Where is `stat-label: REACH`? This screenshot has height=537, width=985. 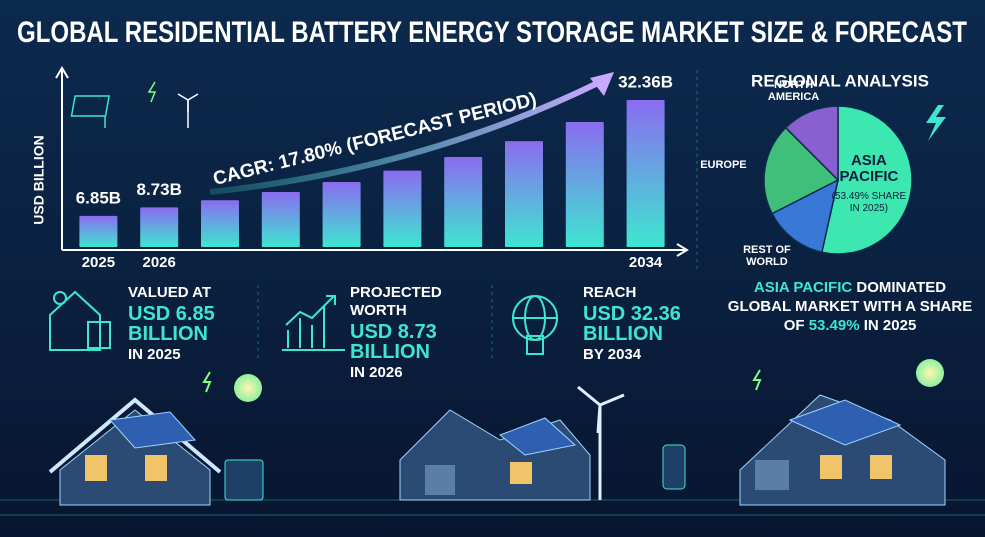 stat-label: REACH is located at coordinates (610, 292).